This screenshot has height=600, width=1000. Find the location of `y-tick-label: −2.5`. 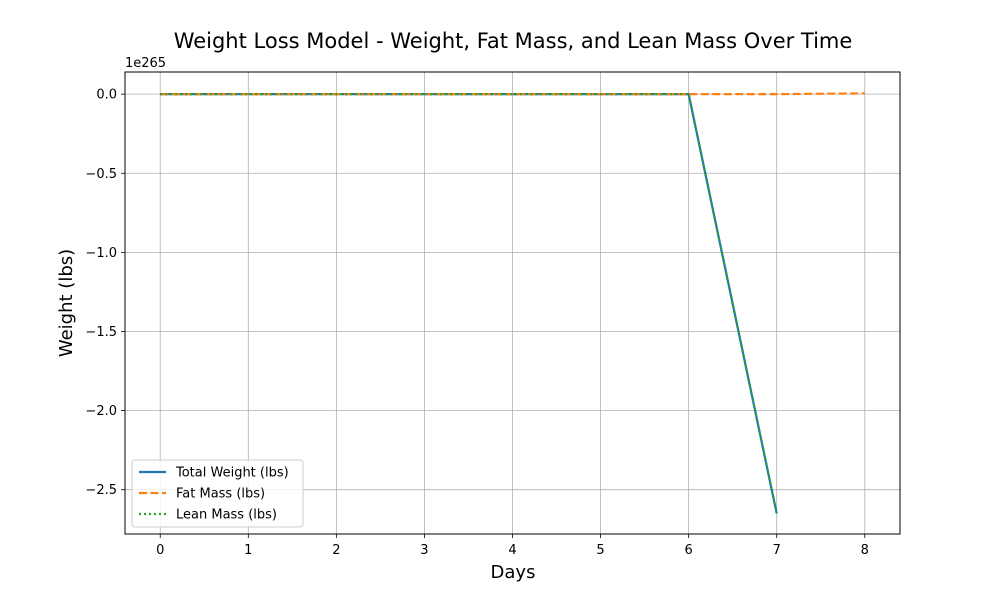

y-tick-label: −2.5 is located at coordinates (101, 490).